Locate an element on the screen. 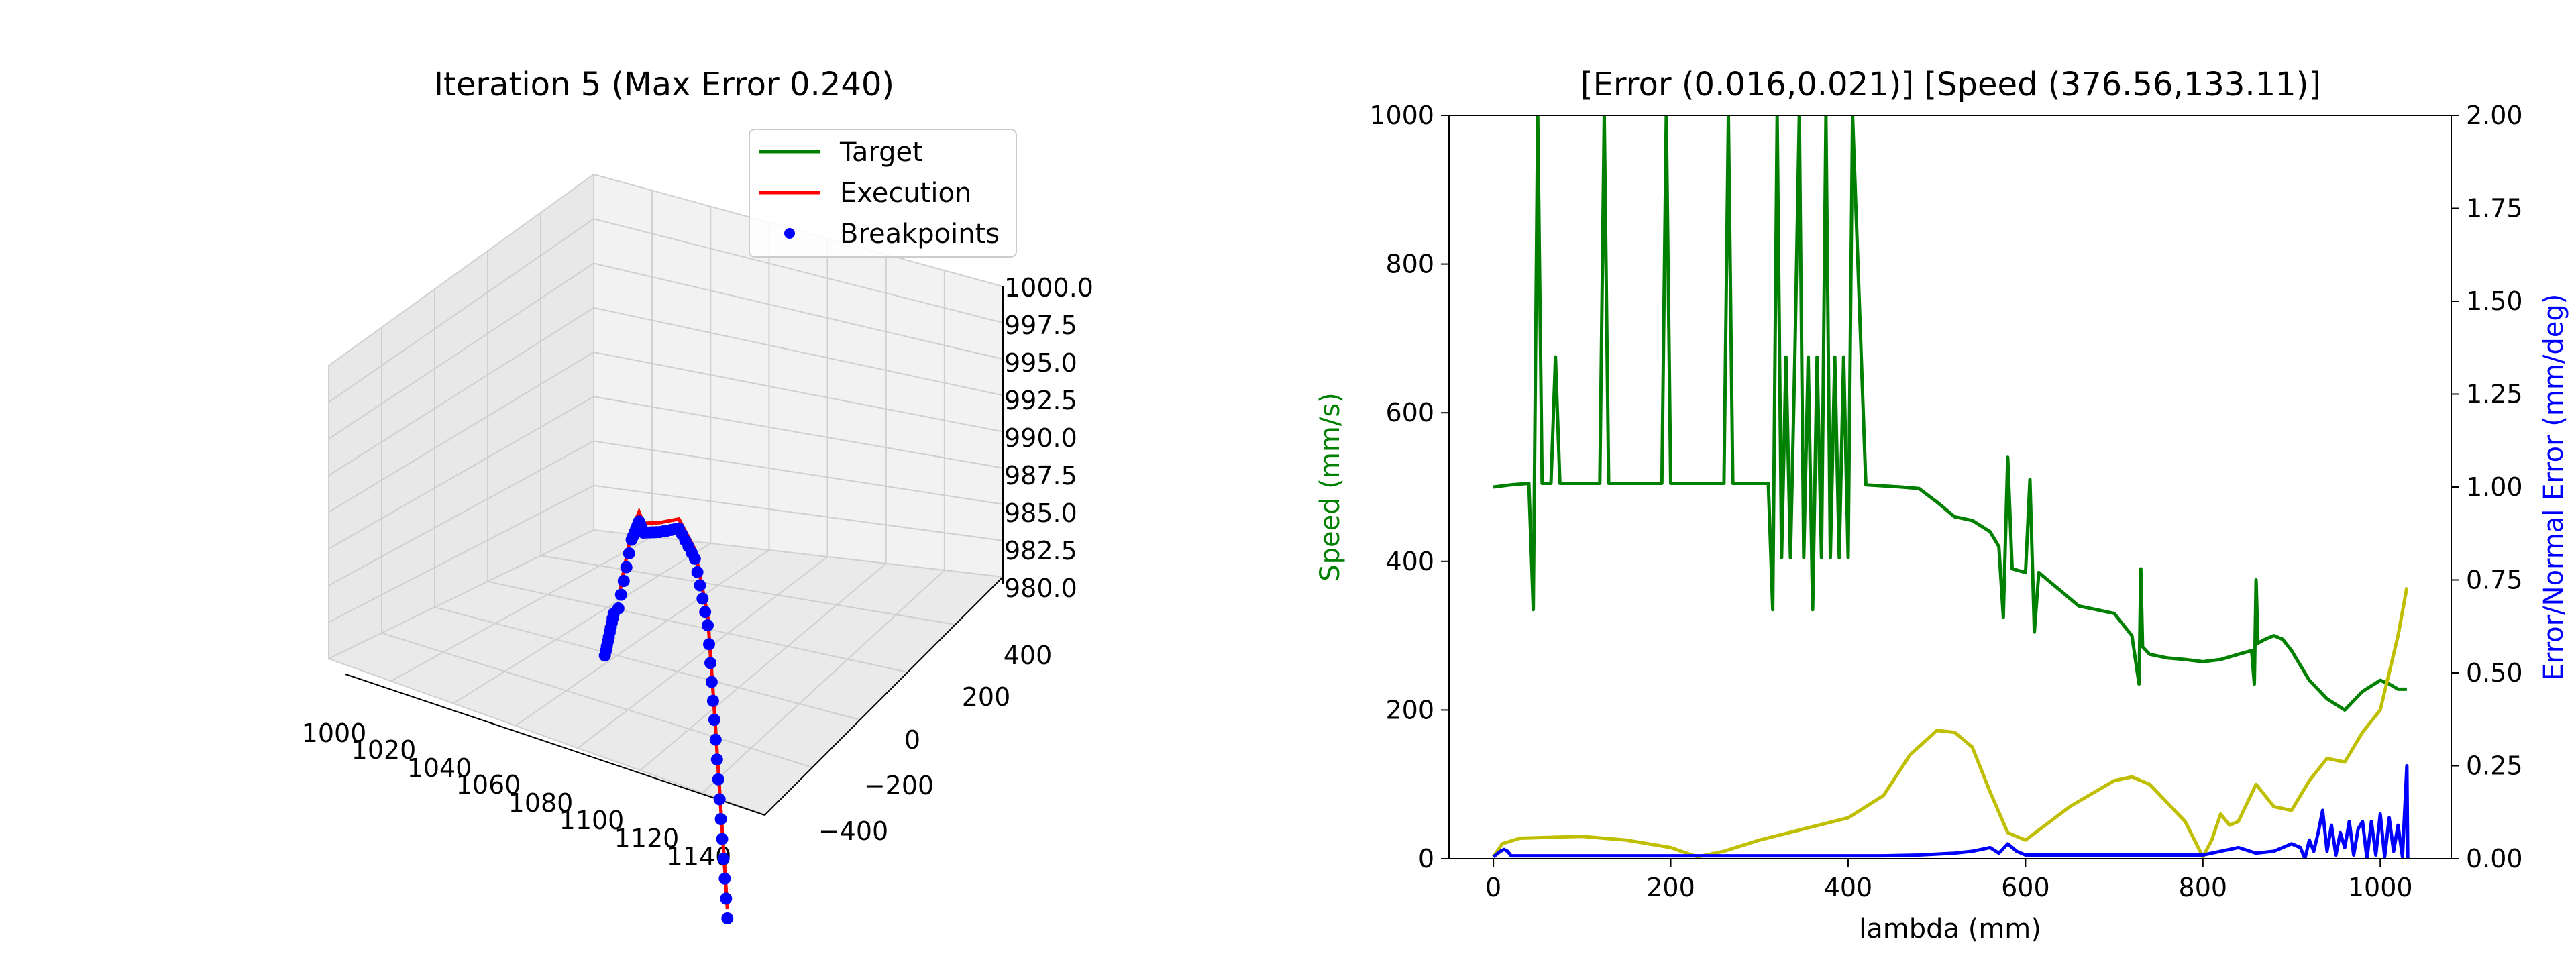 The image size is (2576, 966). x-axis-line is located at coordinates (555, 745).